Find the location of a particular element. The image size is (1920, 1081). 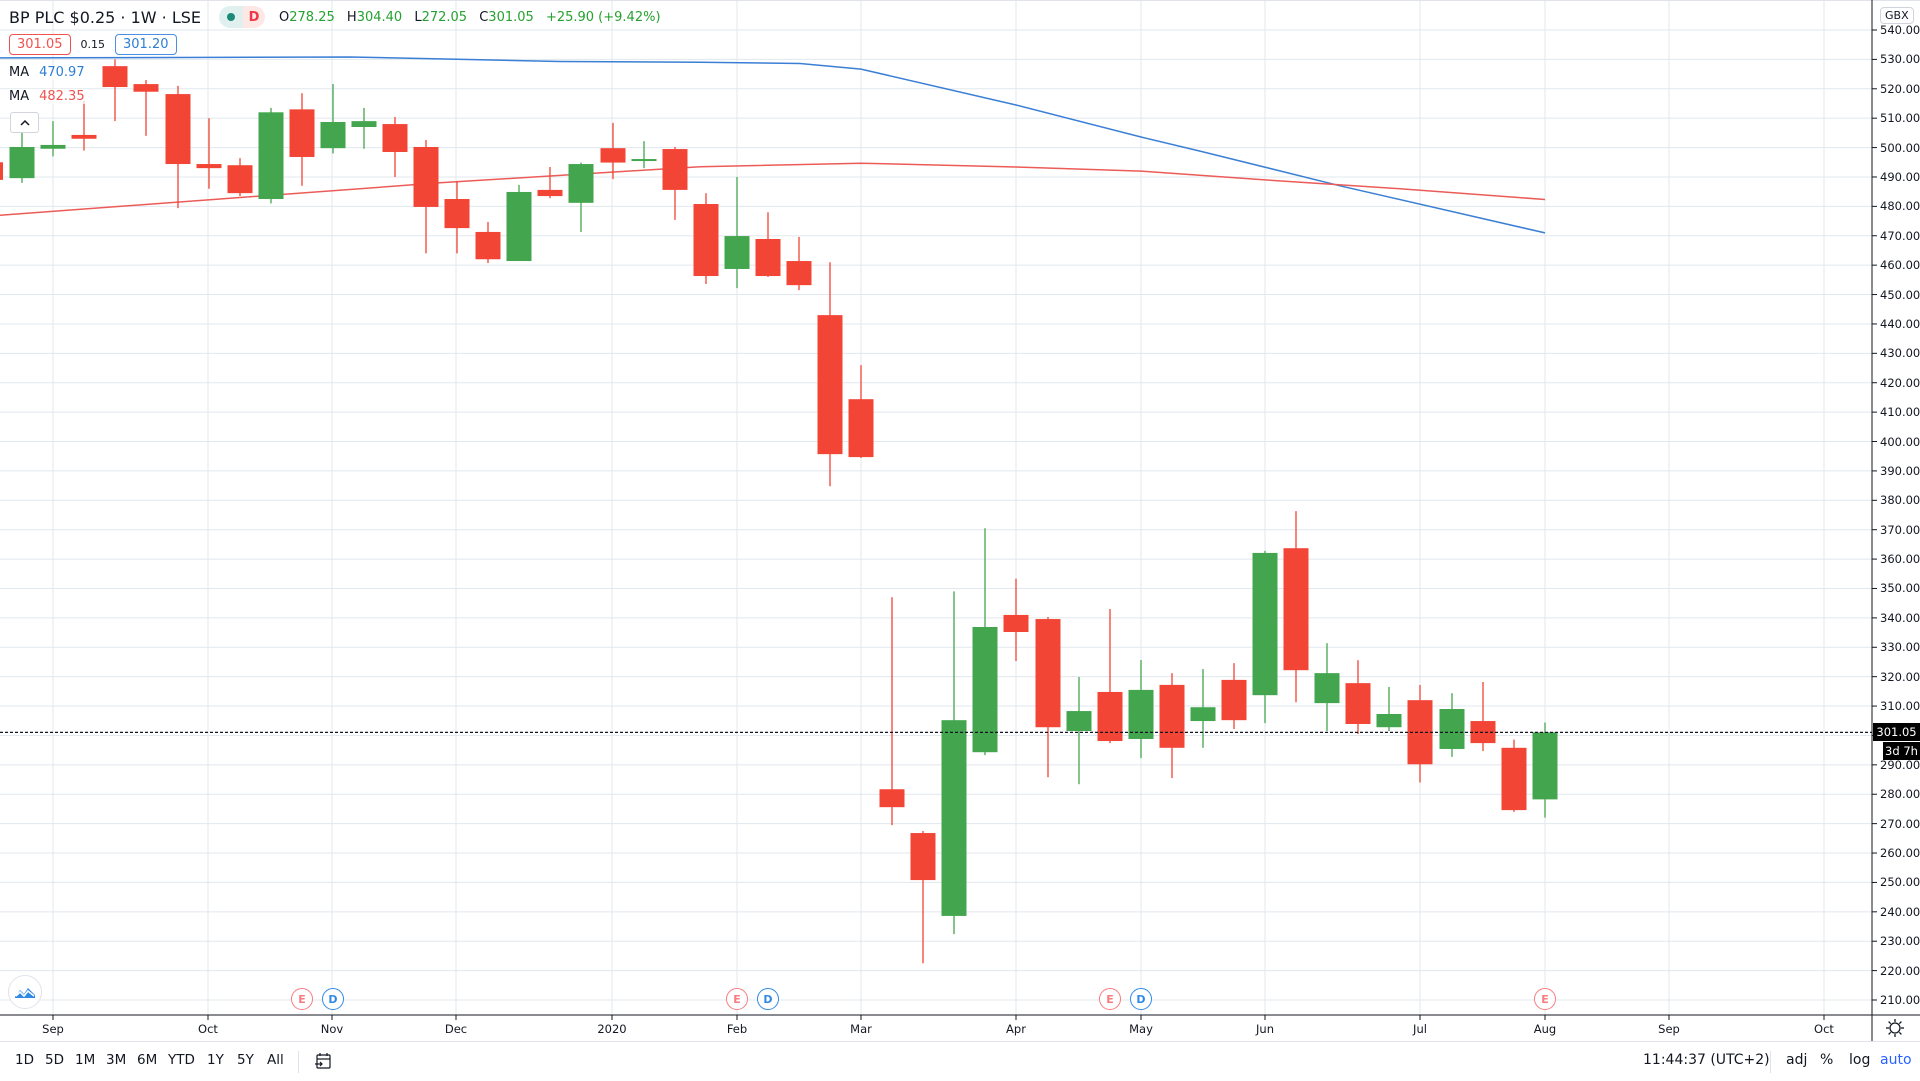

percent-toggle: % is located at coordinates (1827, 1060).